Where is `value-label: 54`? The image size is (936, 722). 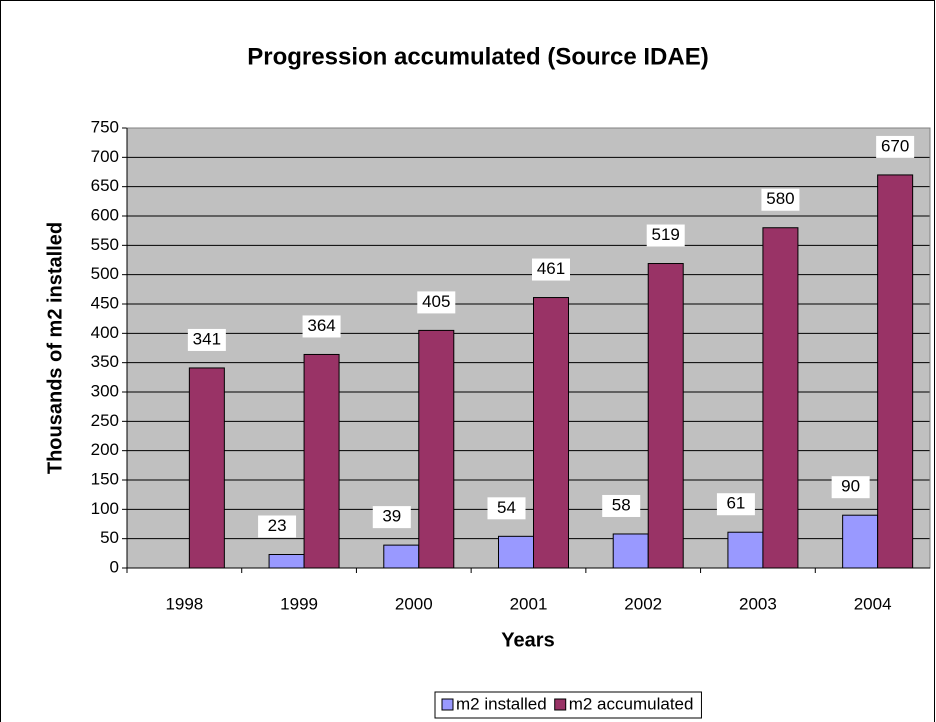
value-label: 54 is located at coordinates (506, 507).